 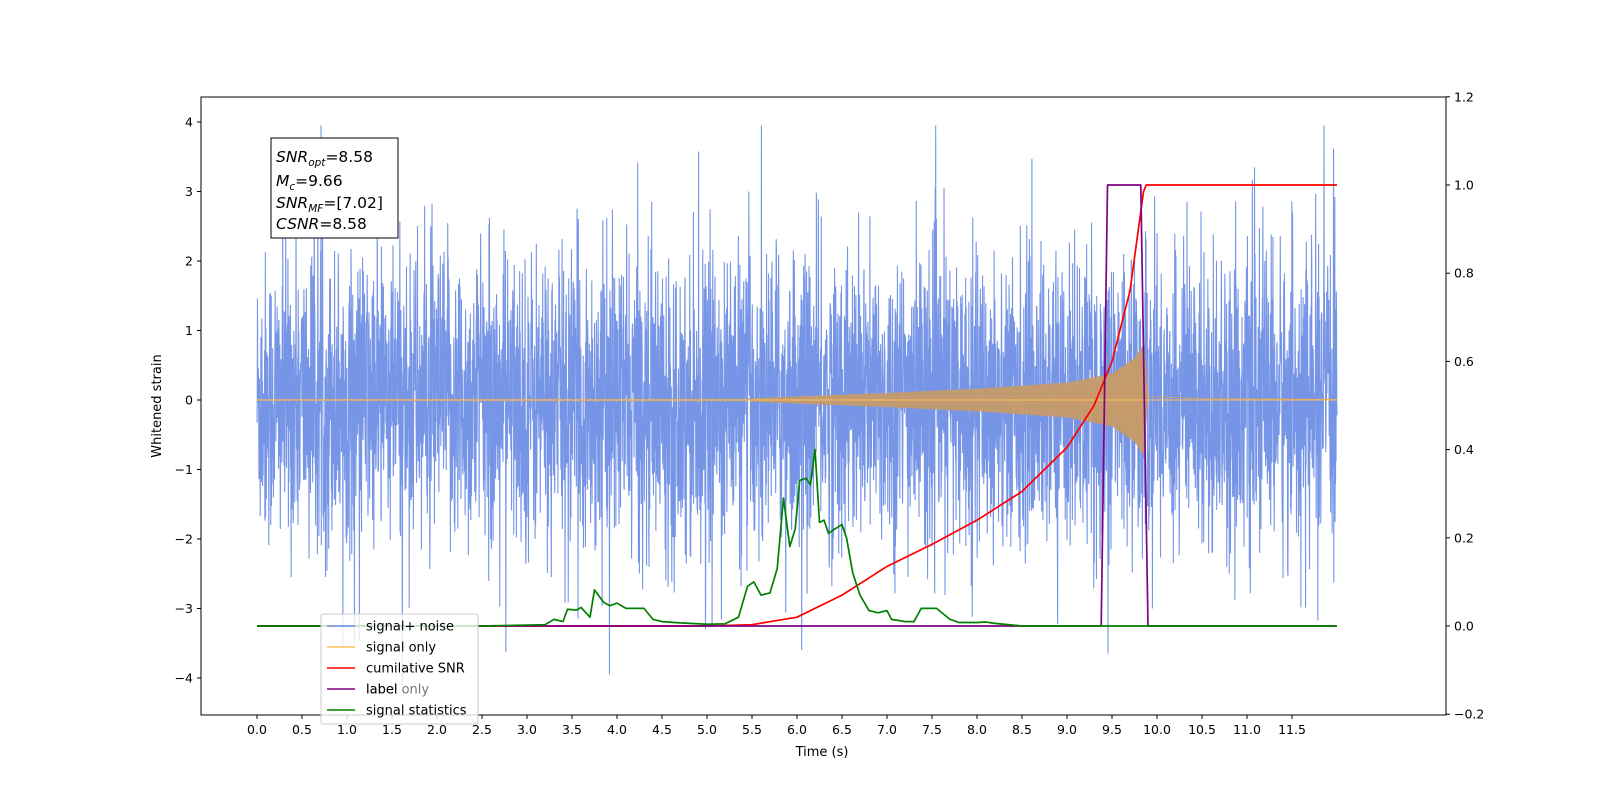 I want to click on y-tick-label: −1, so click(x=184, y=469).